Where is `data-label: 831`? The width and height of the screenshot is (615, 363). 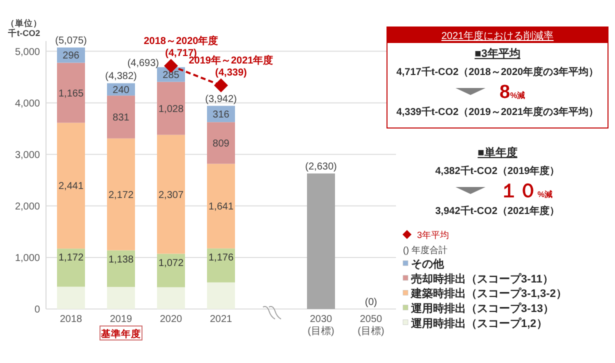
data-label: 831 is located at coordinates (121, 118).